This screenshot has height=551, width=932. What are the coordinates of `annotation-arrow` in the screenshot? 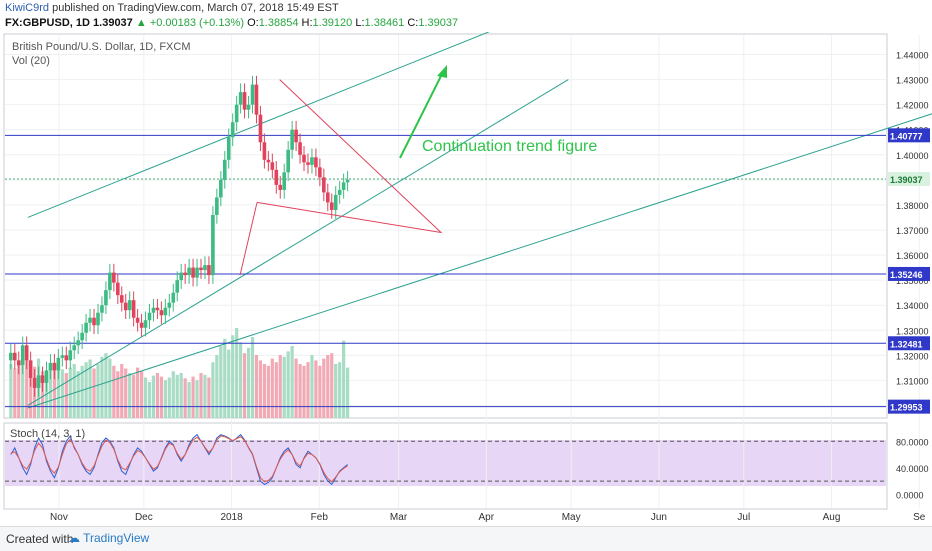 It's located at (422, 114).